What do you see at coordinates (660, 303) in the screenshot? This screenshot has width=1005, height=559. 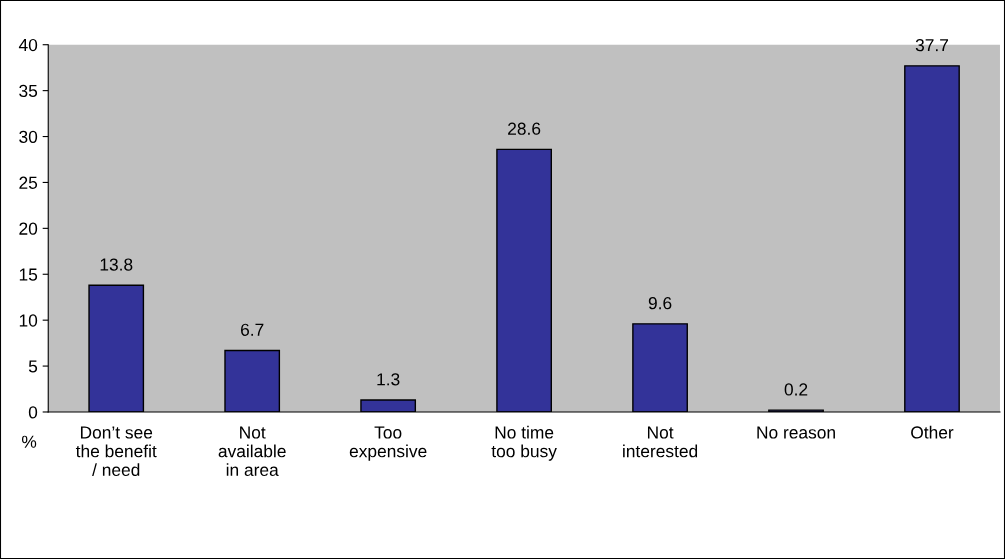 I see `data-label: 9.6` at bounding box center [660, 303].